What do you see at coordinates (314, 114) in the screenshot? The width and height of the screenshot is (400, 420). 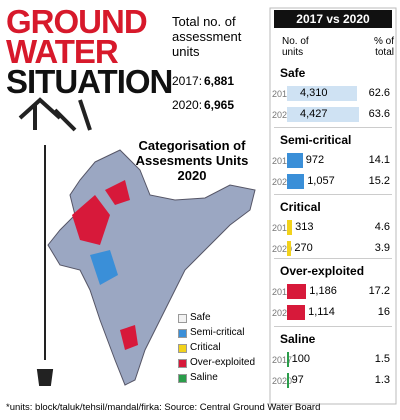 I see `units-label: 4,427` at bounding box center [314, 114].